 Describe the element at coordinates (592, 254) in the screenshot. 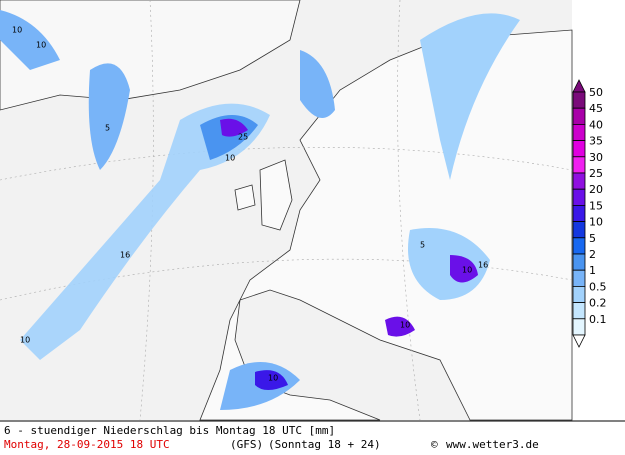

I see `legend-label: 2` at that location.